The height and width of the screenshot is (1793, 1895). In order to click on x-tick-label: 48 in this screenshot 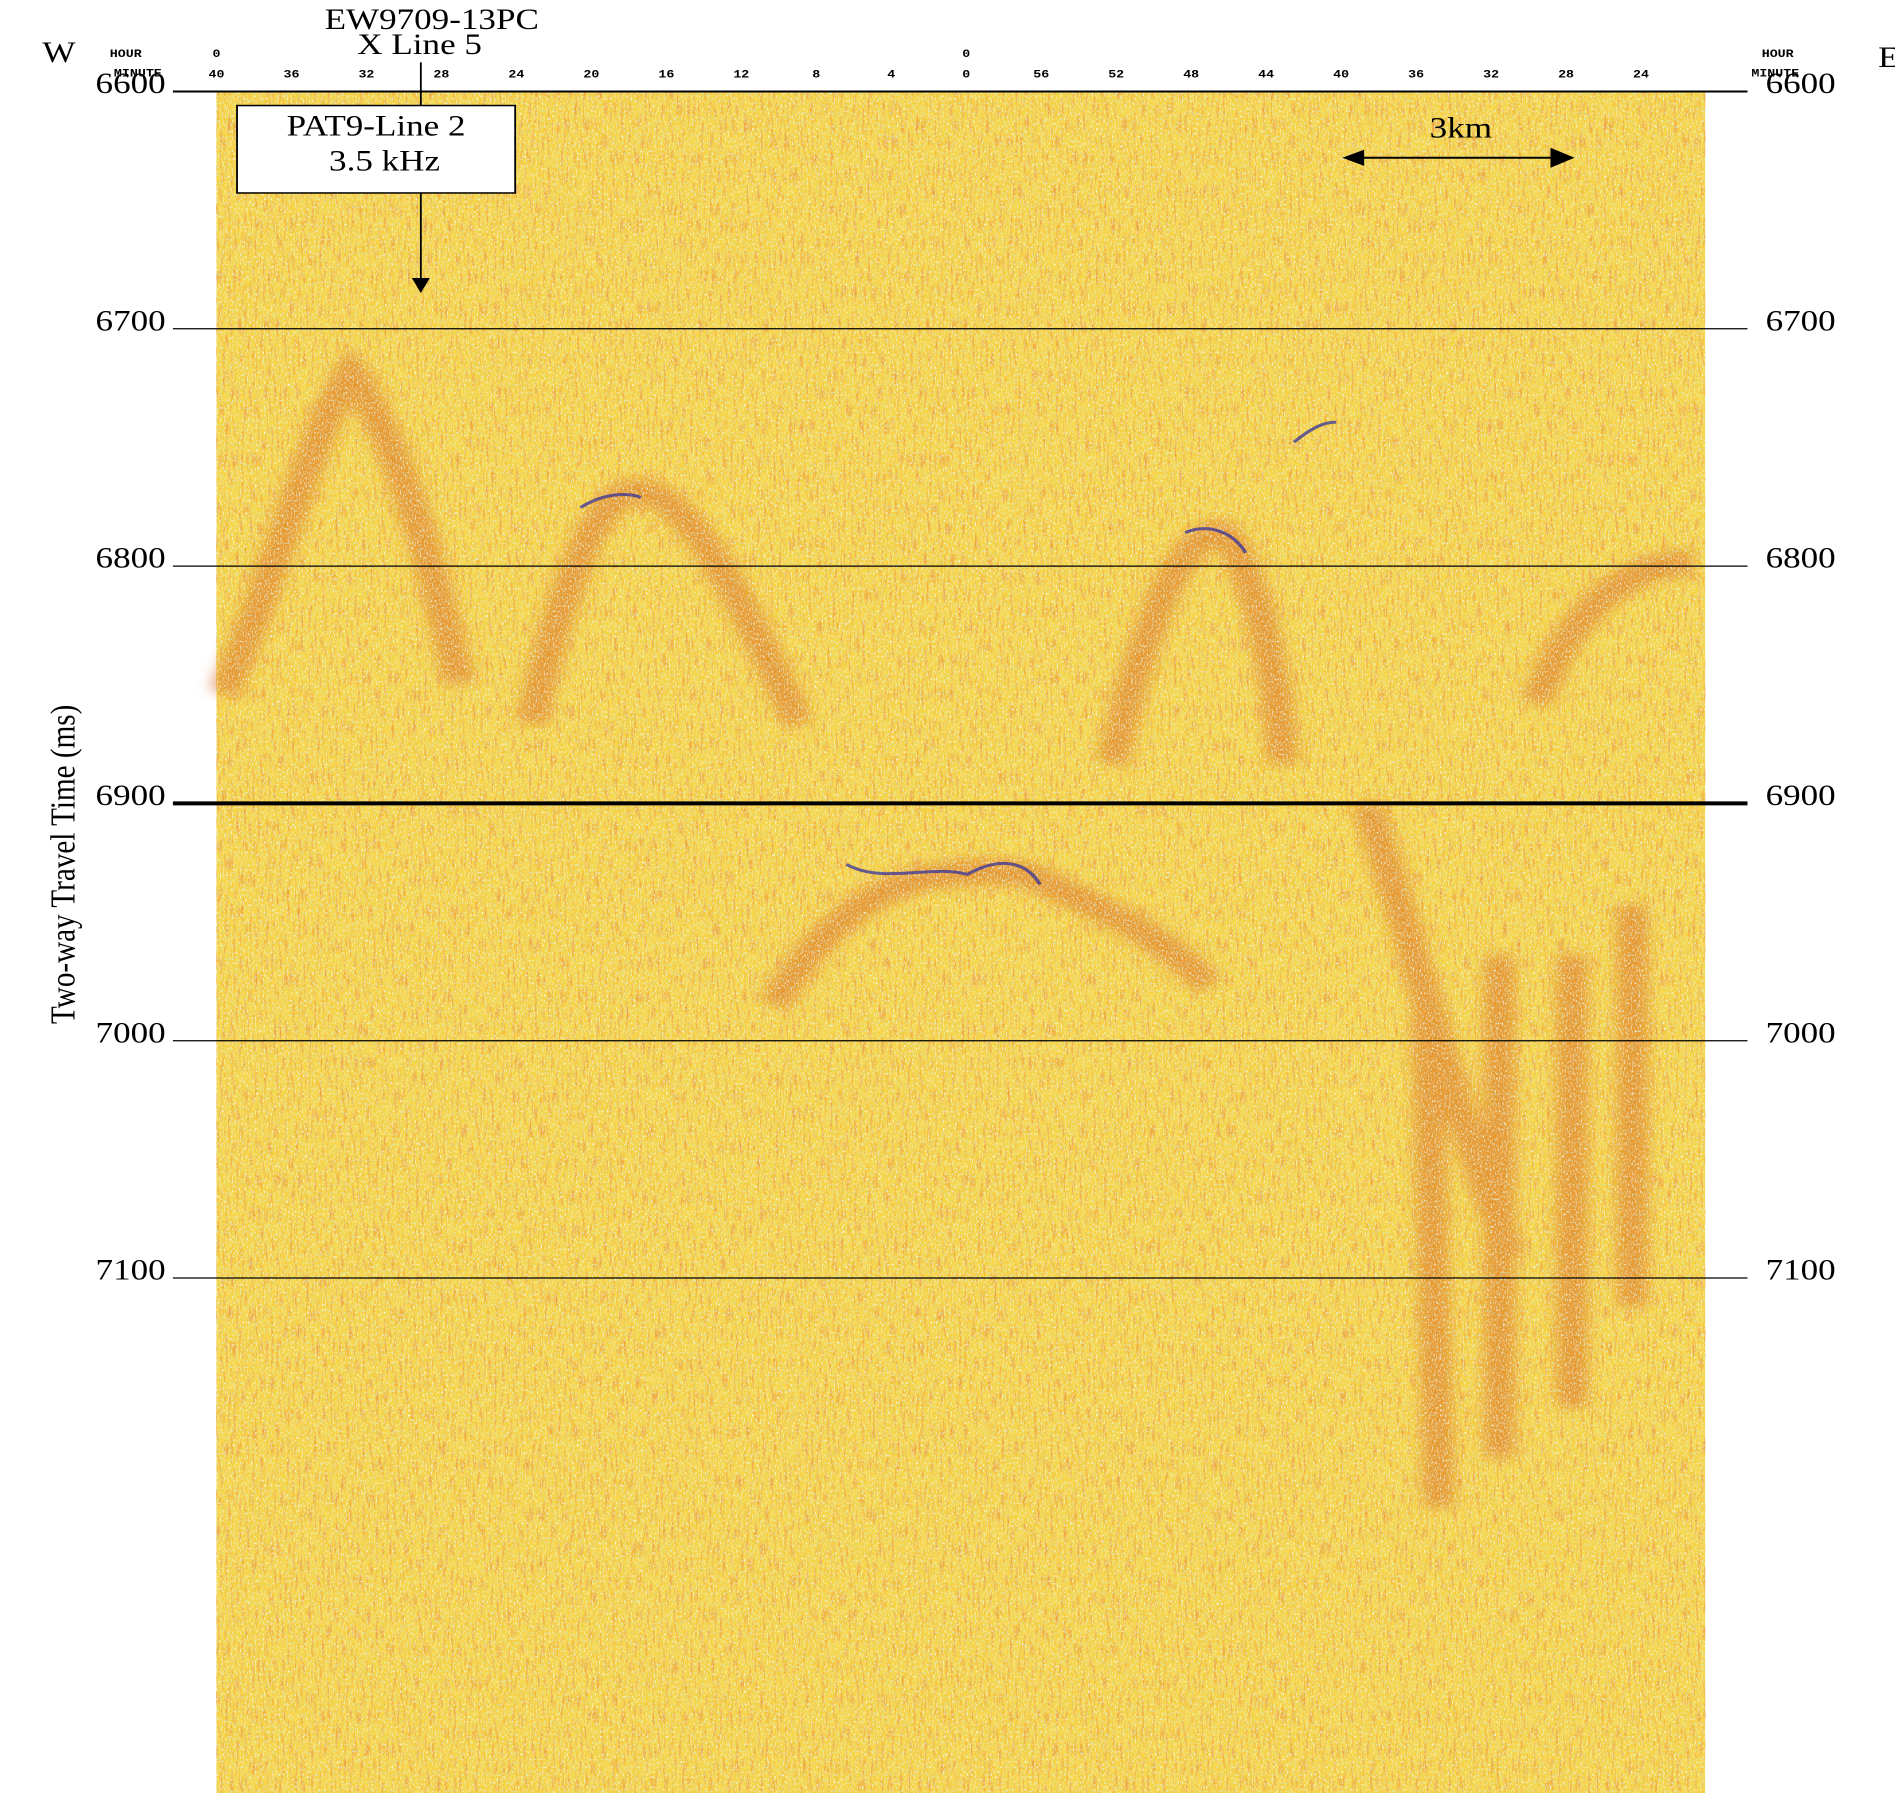, I will do `click(1191, 74)`.